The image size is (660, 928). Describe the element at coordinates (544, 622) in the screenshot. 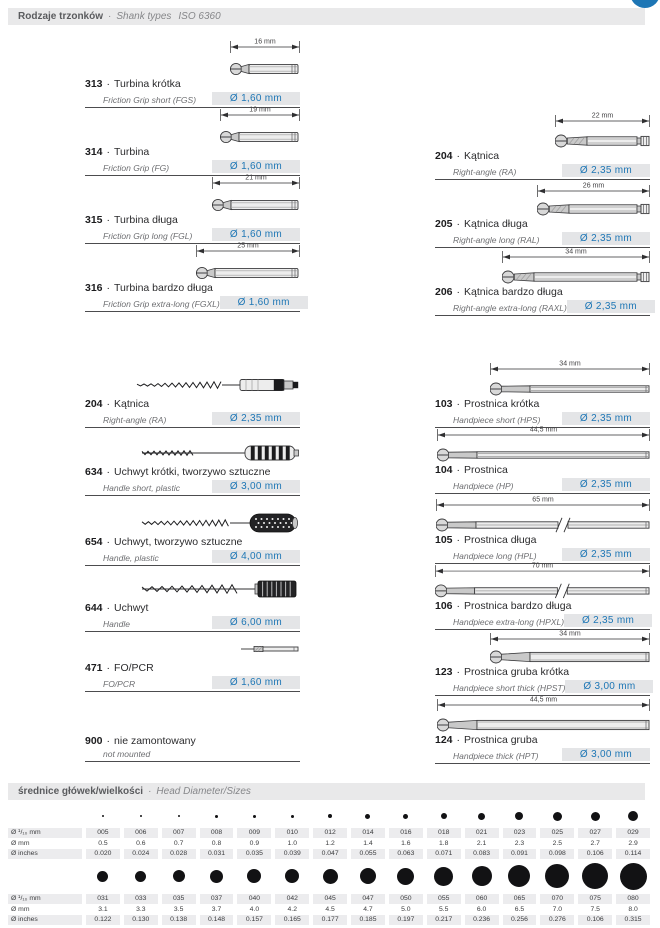

I see `item-subrow: Handpiece extra-long (HPXL) Ø 2,35 mm` at that location.